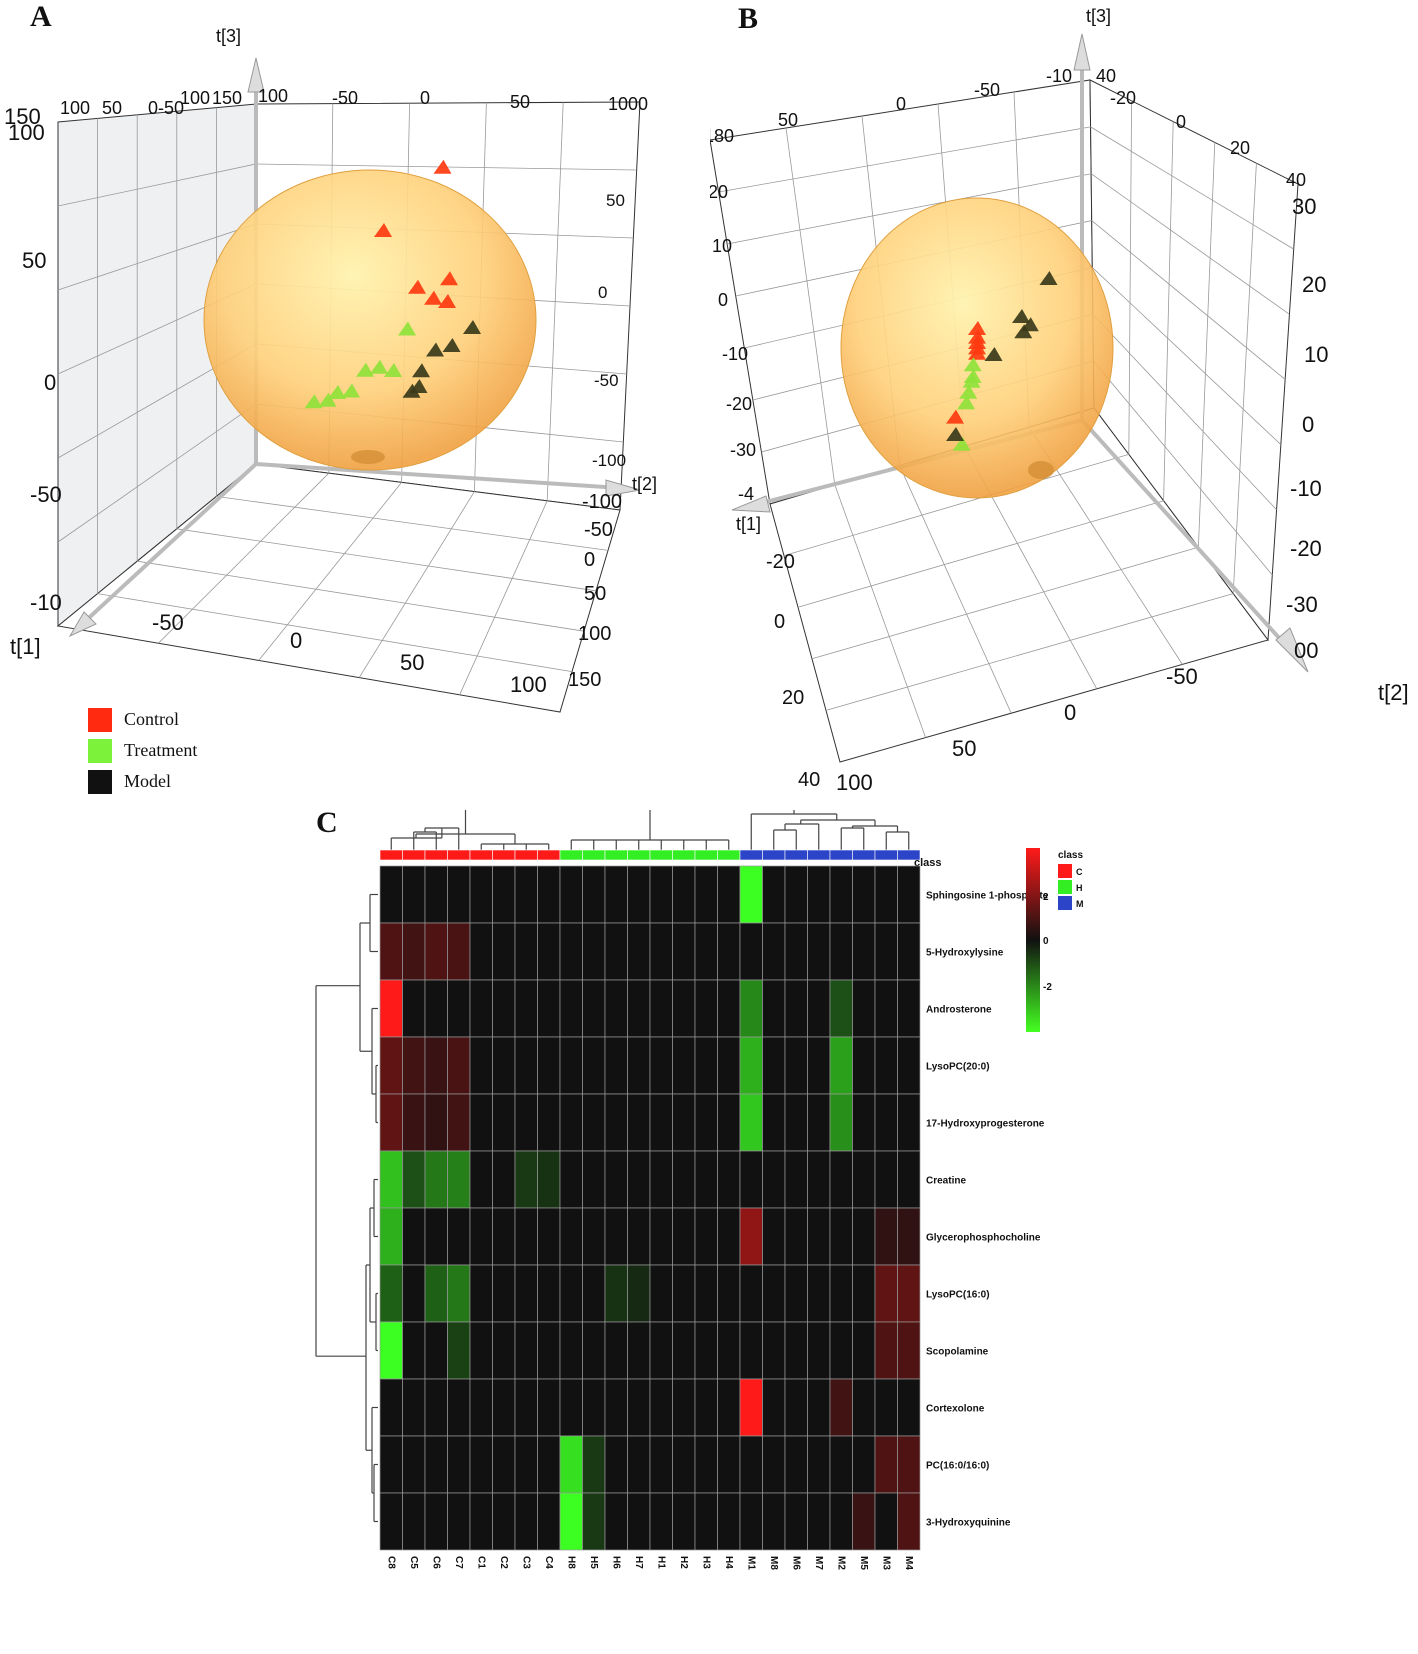  Describe the element at coordinates (957, 1466) in the screenshot. I see `row-label: PC(16:0/16:0)` at that location.